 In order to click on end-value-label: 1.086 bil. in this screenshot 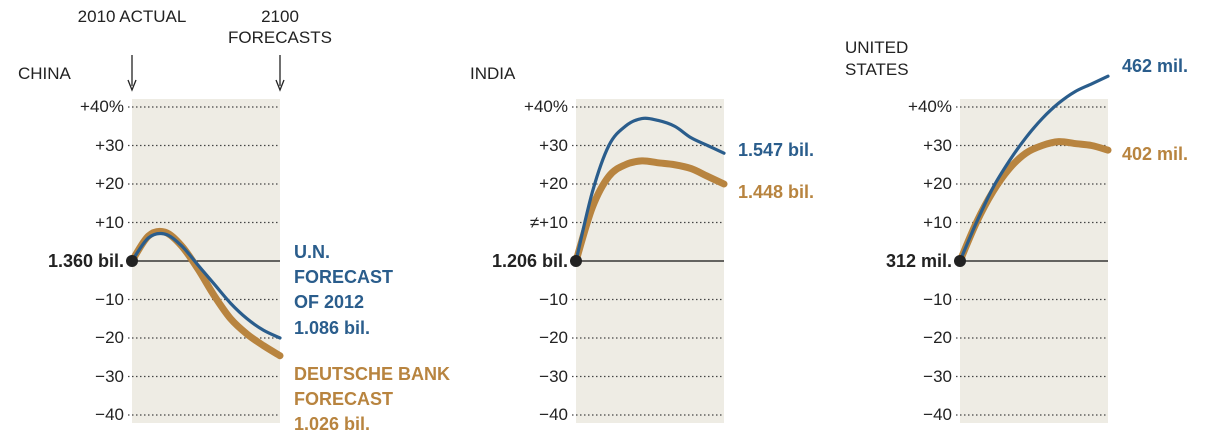, I will do `click(332, 327)`.